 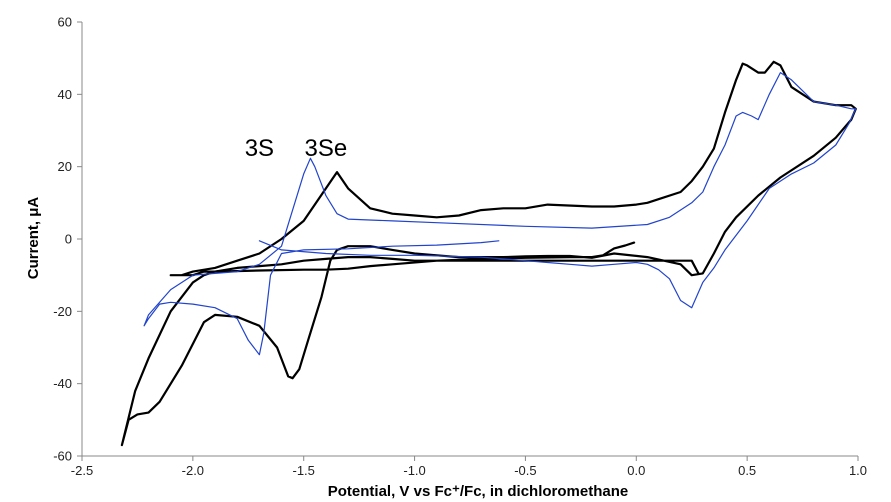 I want to click on x-tick-label: -0.5, so click(x=525, y=470).